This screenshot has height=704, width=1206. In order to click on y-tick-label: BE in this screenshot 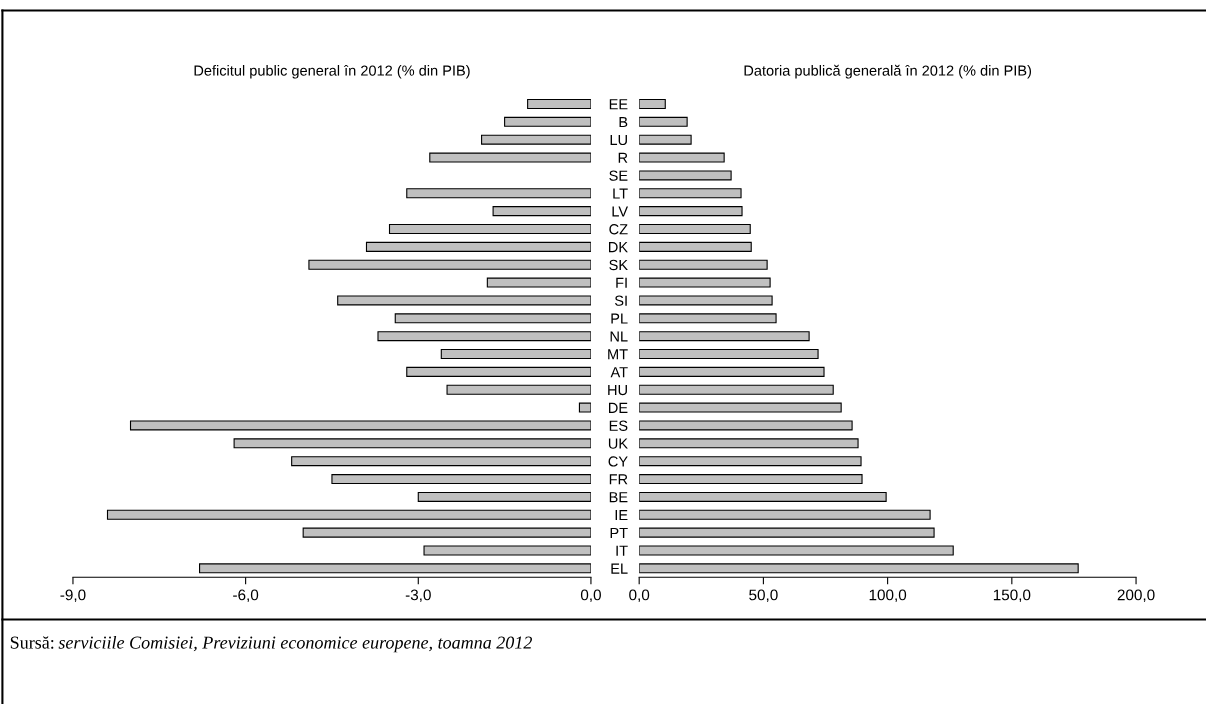, I will do `click(618, 497)`.